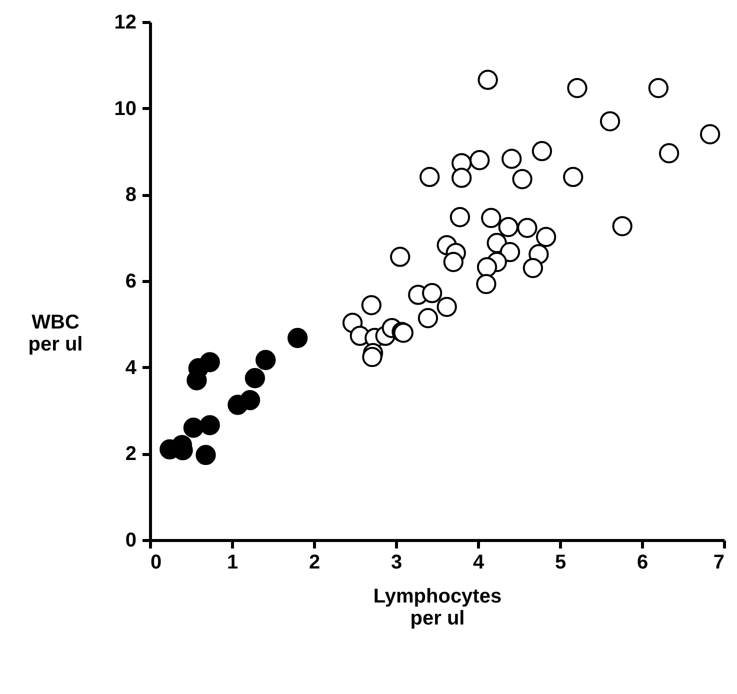 The width and height of the screenshot is (737, 694). I want to click on x-tick-label: 6, so click(642, 563).